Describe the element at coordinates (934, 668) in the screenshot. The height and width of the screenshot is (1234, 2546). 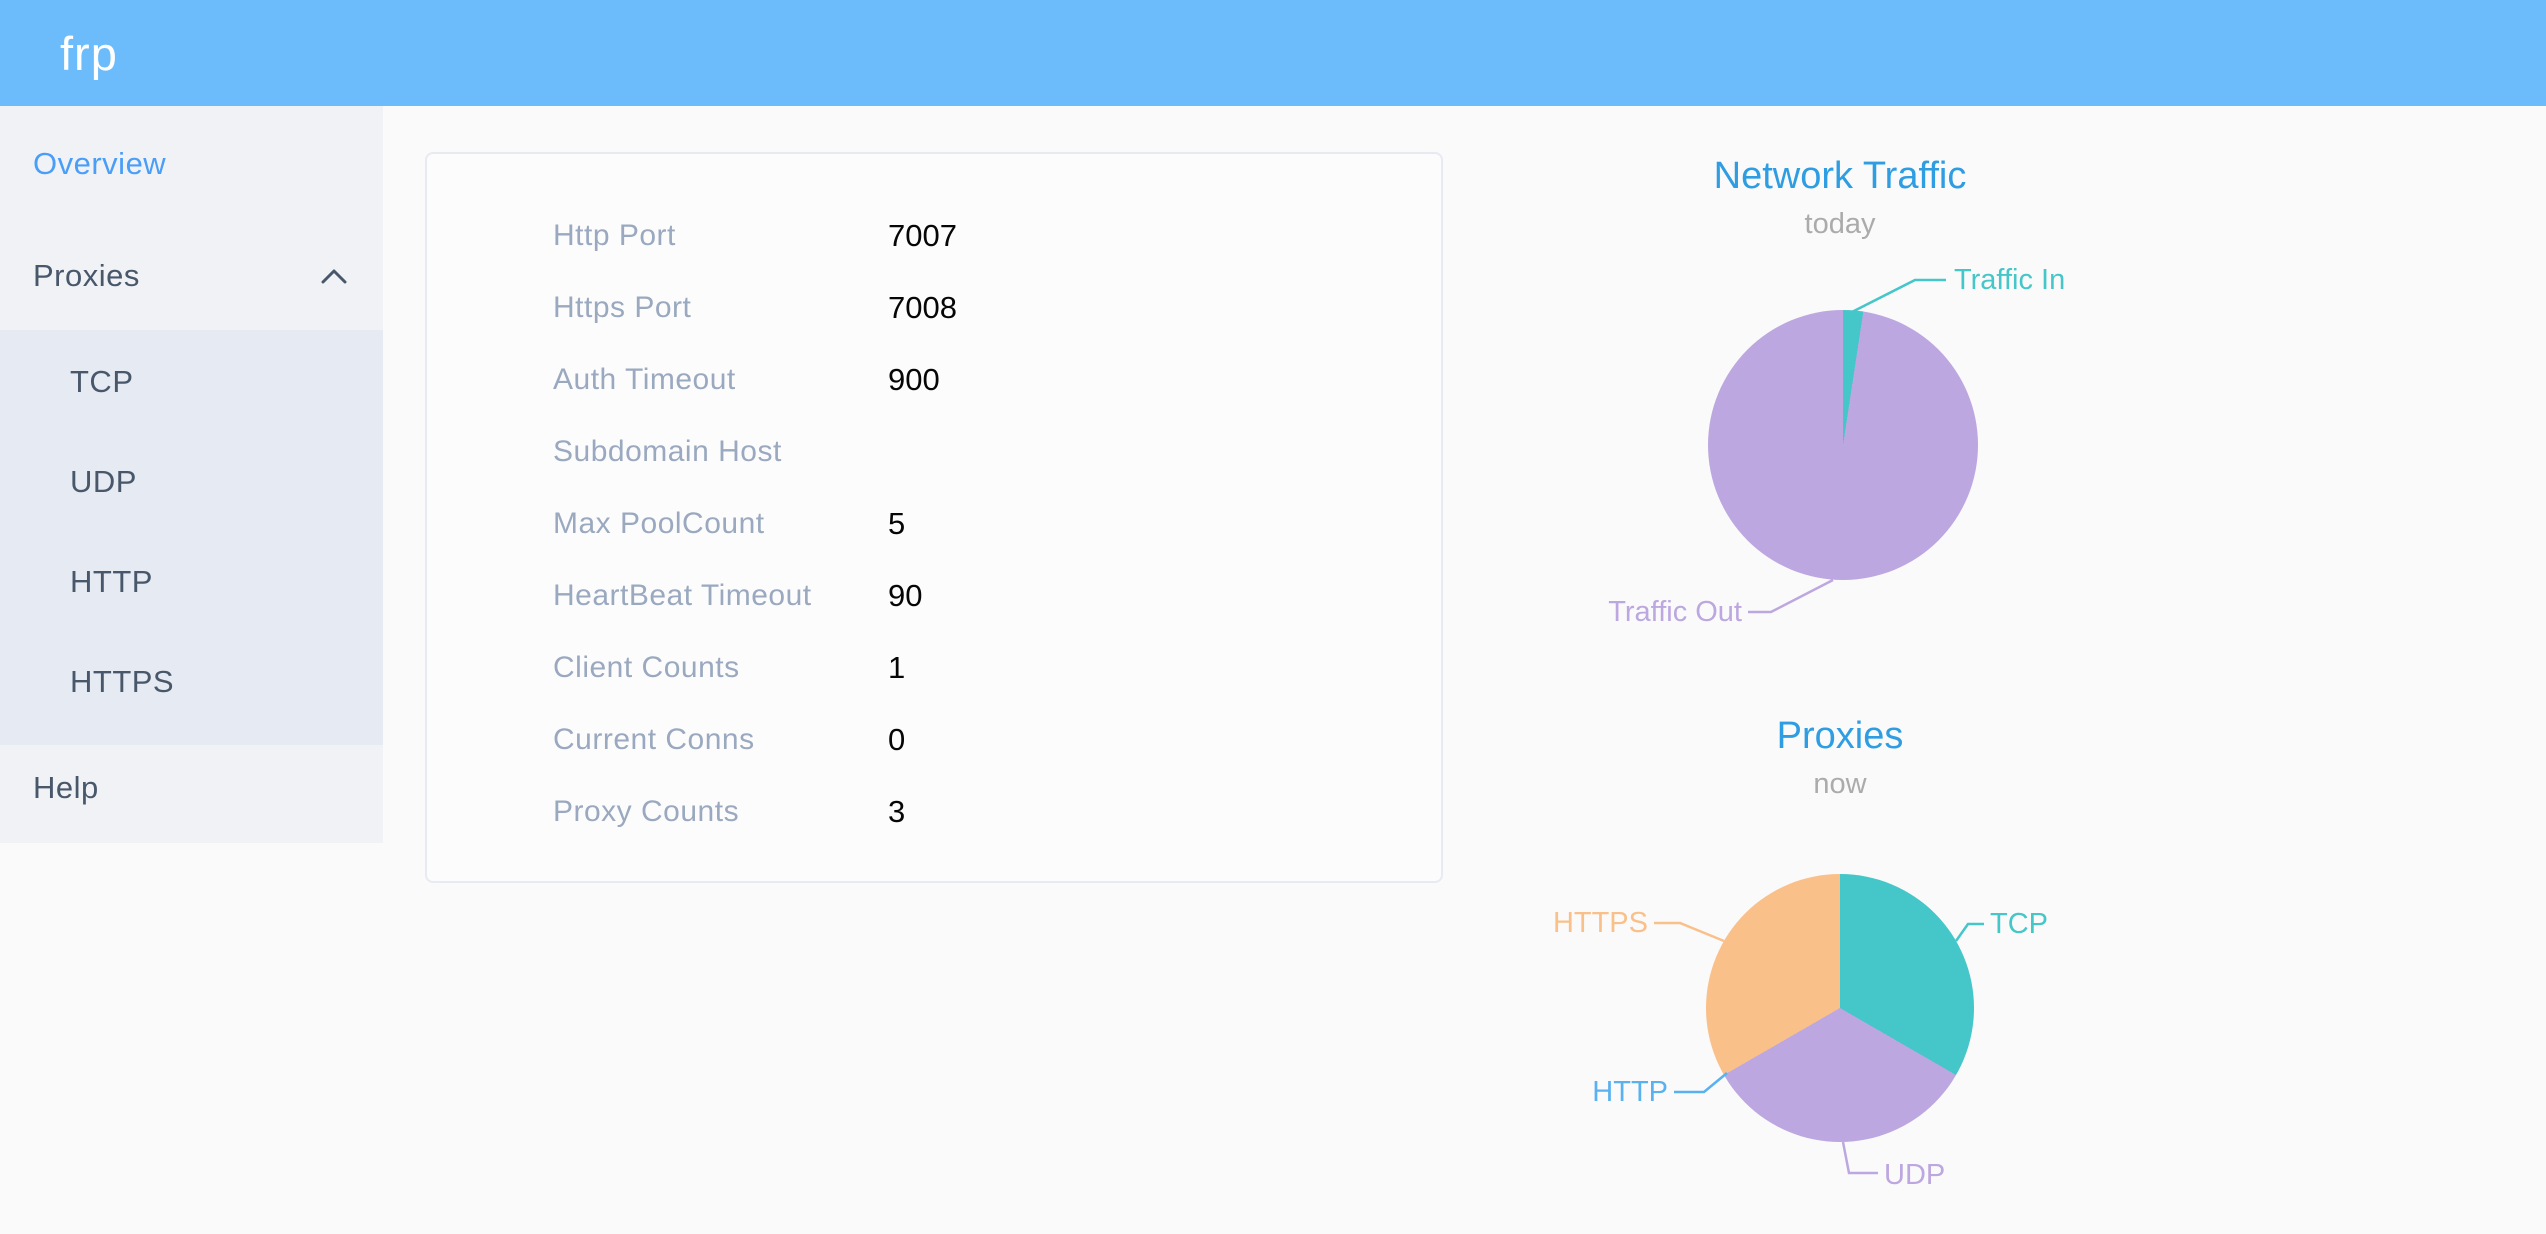
I see `config-row: Client Counts 1` at that location.